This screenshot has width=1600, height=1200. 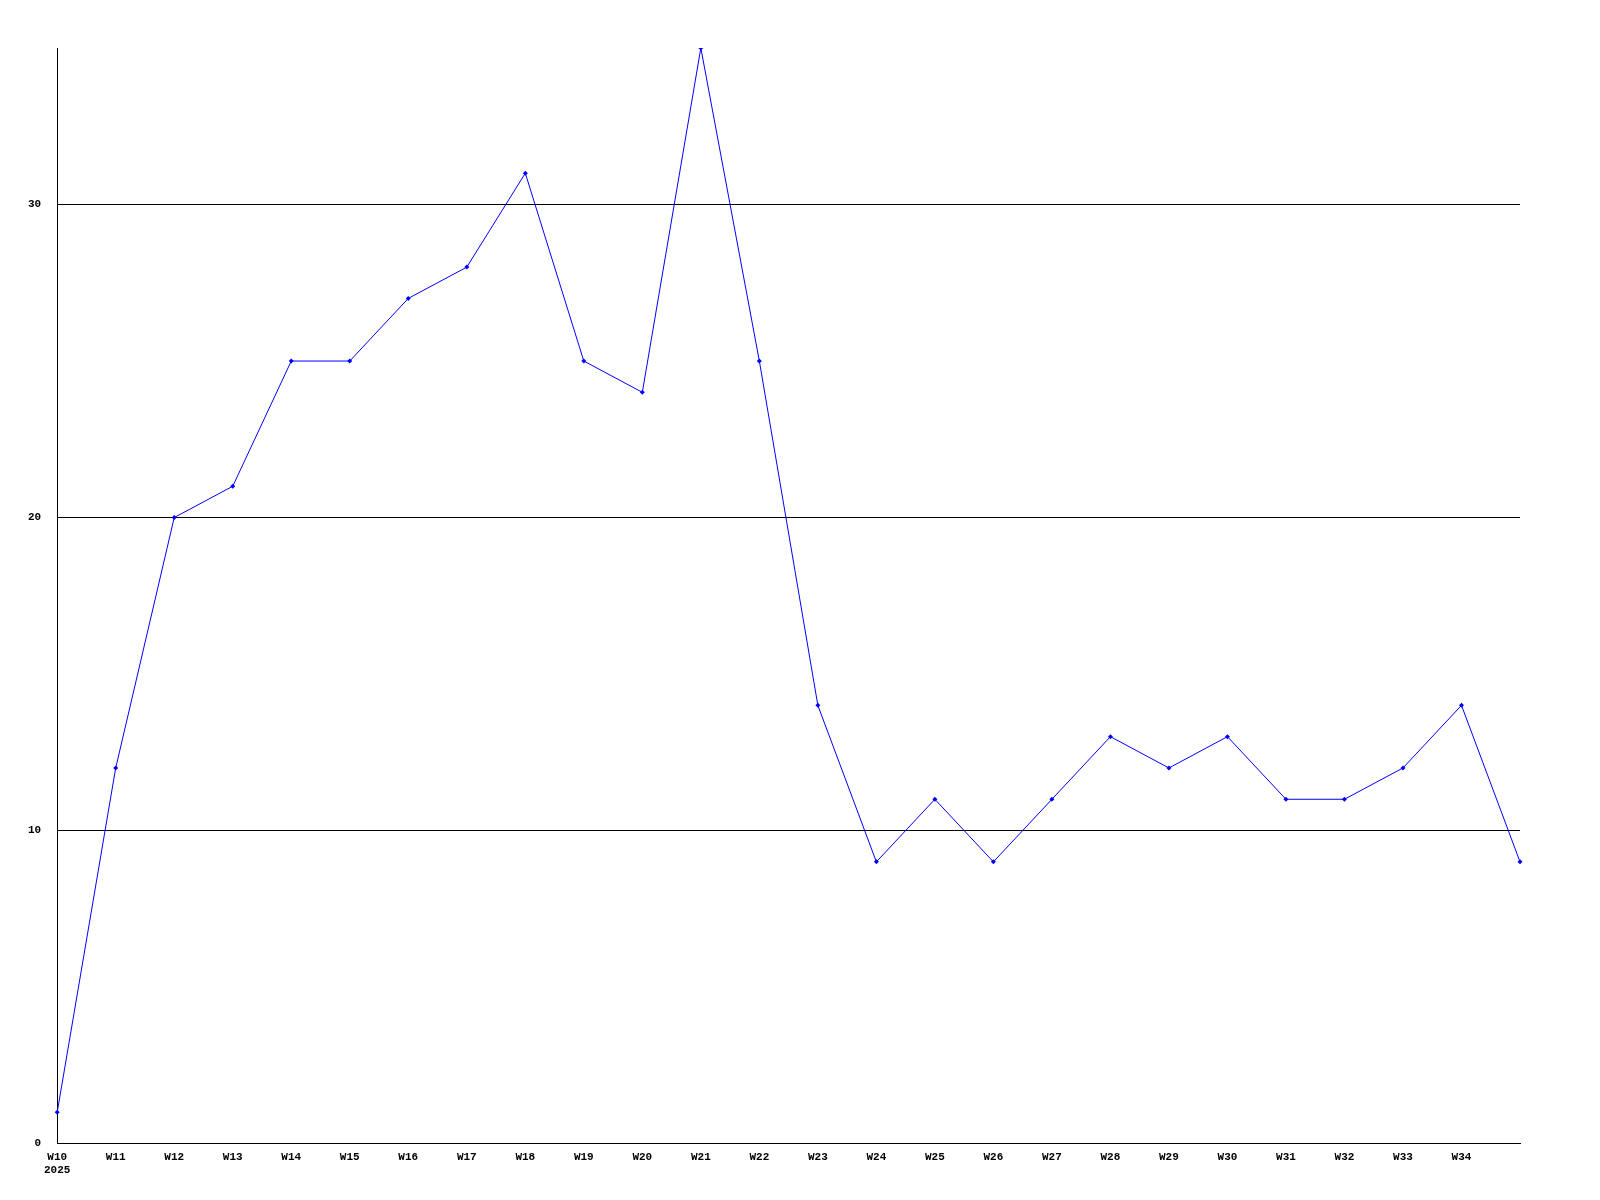 What do you see at coordinates (1344, 1156) in the screenshot?
I see `x-tick-label: W32` at bounding box center [1344, 1156].